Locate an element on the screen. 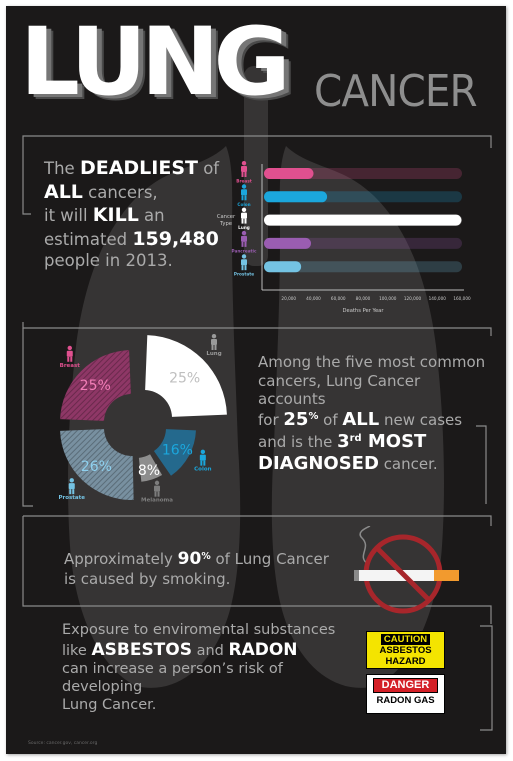  legend-label-lung: Lung is located at coordinates (213, 354).